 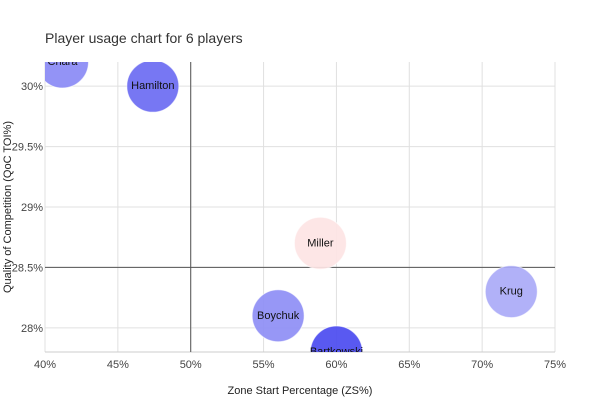 I want to click on y-axis-ticks: 28% 28.5% 29% 29.5% 30%, so click(x=27, y=208).